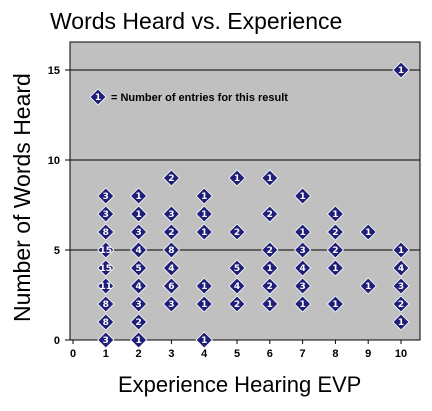 The height and width of the screenshot is (411, 432). I want to click on data-point: 8, so click(106, 322).